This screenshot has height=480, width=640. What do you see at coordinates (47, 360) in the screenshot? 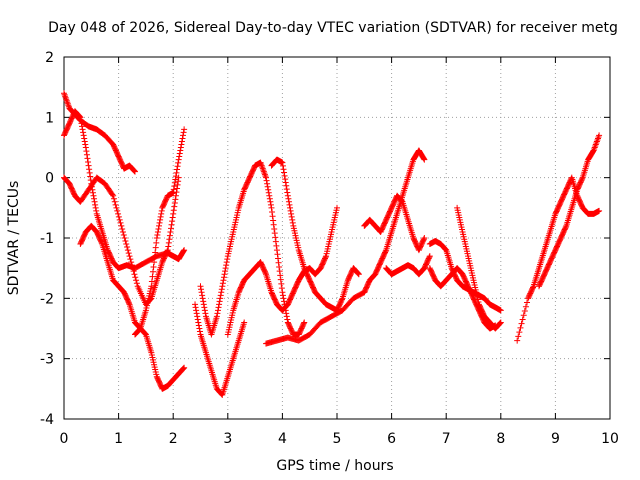
I see `y-tick-label: -3` at bounding box center [47, 360].